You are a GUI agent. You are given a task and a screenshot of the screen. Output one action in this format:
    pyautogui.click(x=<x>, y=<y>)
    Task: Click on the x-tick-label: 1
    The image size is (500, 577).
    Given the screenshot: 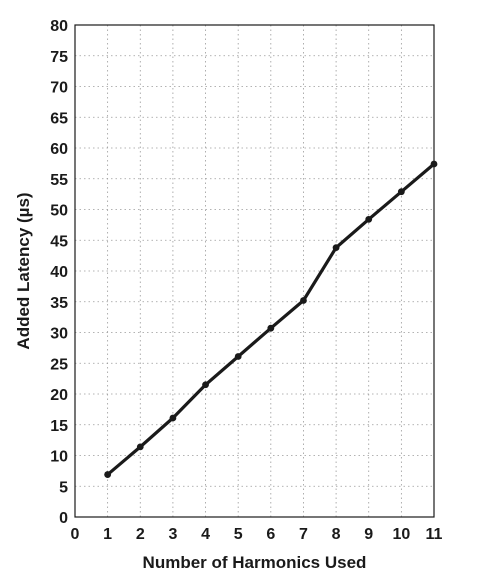 What is the action you would take?
    pyautogui.click(x=107, y=534)
    